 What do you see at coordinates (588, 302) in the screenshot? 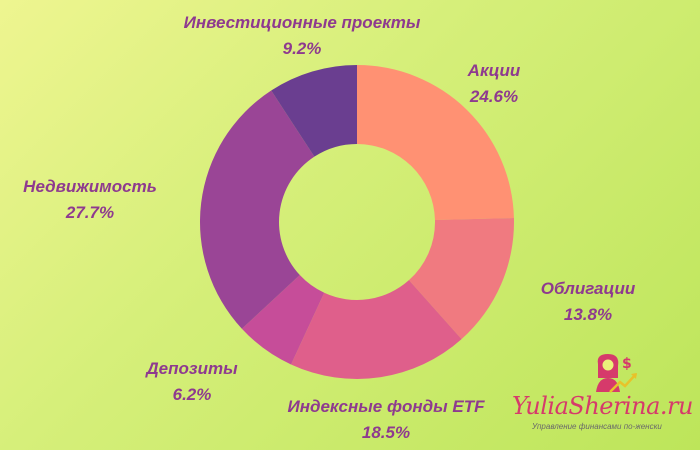
I see `label-obligacii: Облигации 13.8%` at bounding box center [588, 302].